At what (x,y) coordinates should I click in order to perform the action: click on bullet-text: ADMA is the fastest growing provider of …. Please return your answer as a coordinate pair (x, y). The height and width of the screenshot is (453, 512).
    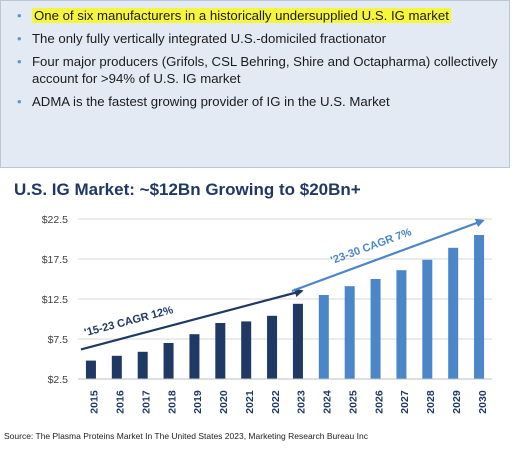
    Looking at the image, I should click on (211, 101).